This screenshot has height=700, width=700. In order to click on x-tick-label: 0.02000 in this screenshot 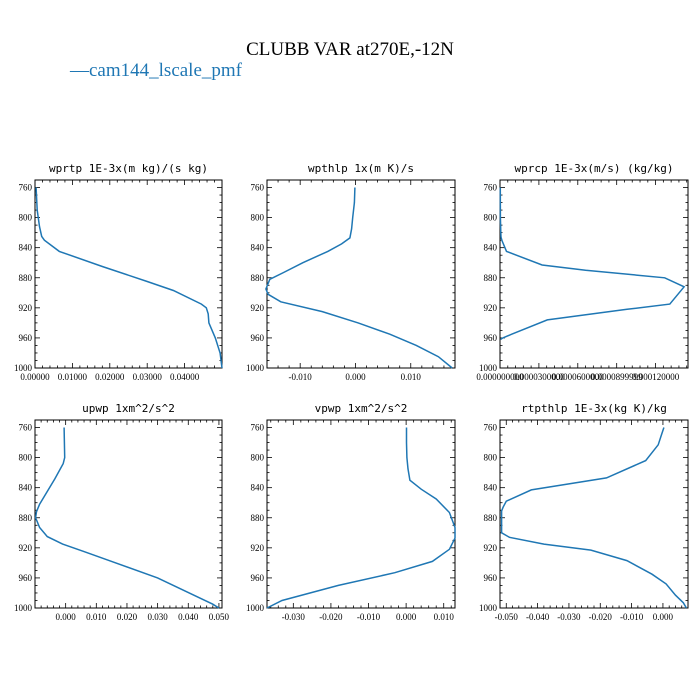, I will do `click(110, 377)`.